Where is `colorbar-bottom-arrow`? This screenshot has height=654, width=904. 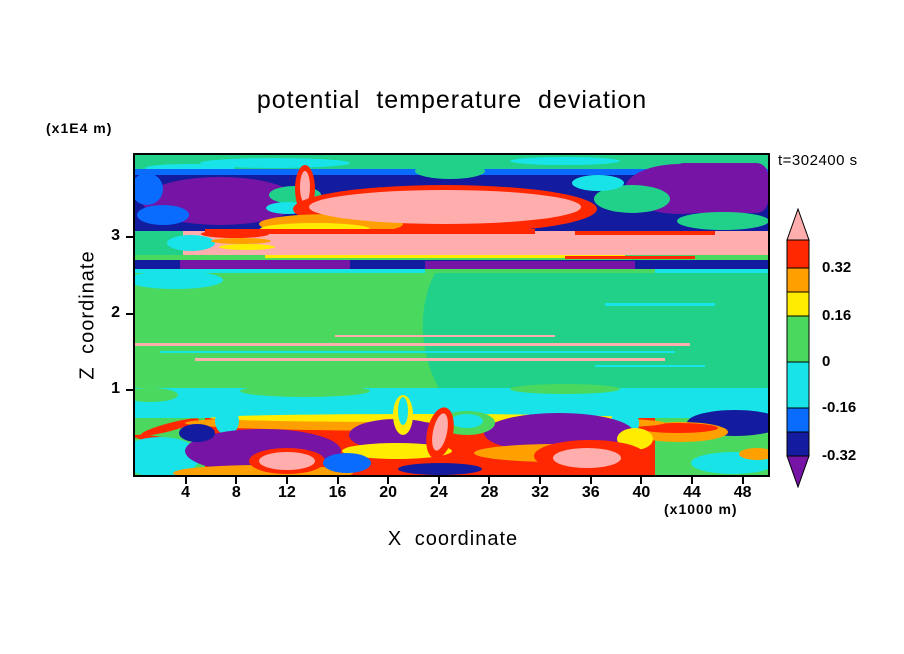
colorbar-bottom-arrow is located at coordinates (798, 472).